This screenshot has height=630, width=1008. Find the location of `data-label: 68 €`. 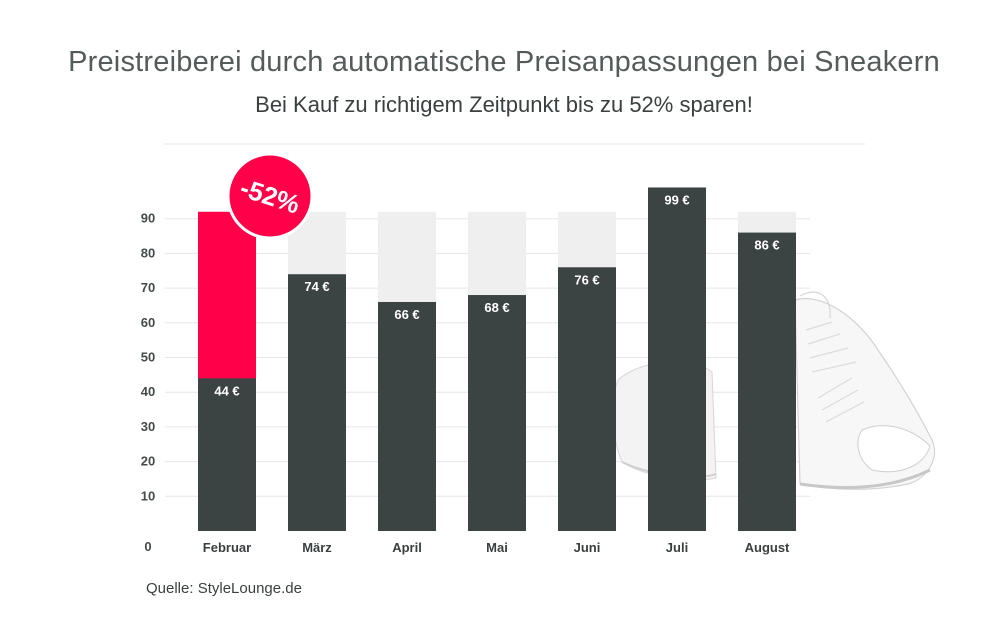

data-label: 68 € is located at coordinates (496, 307).